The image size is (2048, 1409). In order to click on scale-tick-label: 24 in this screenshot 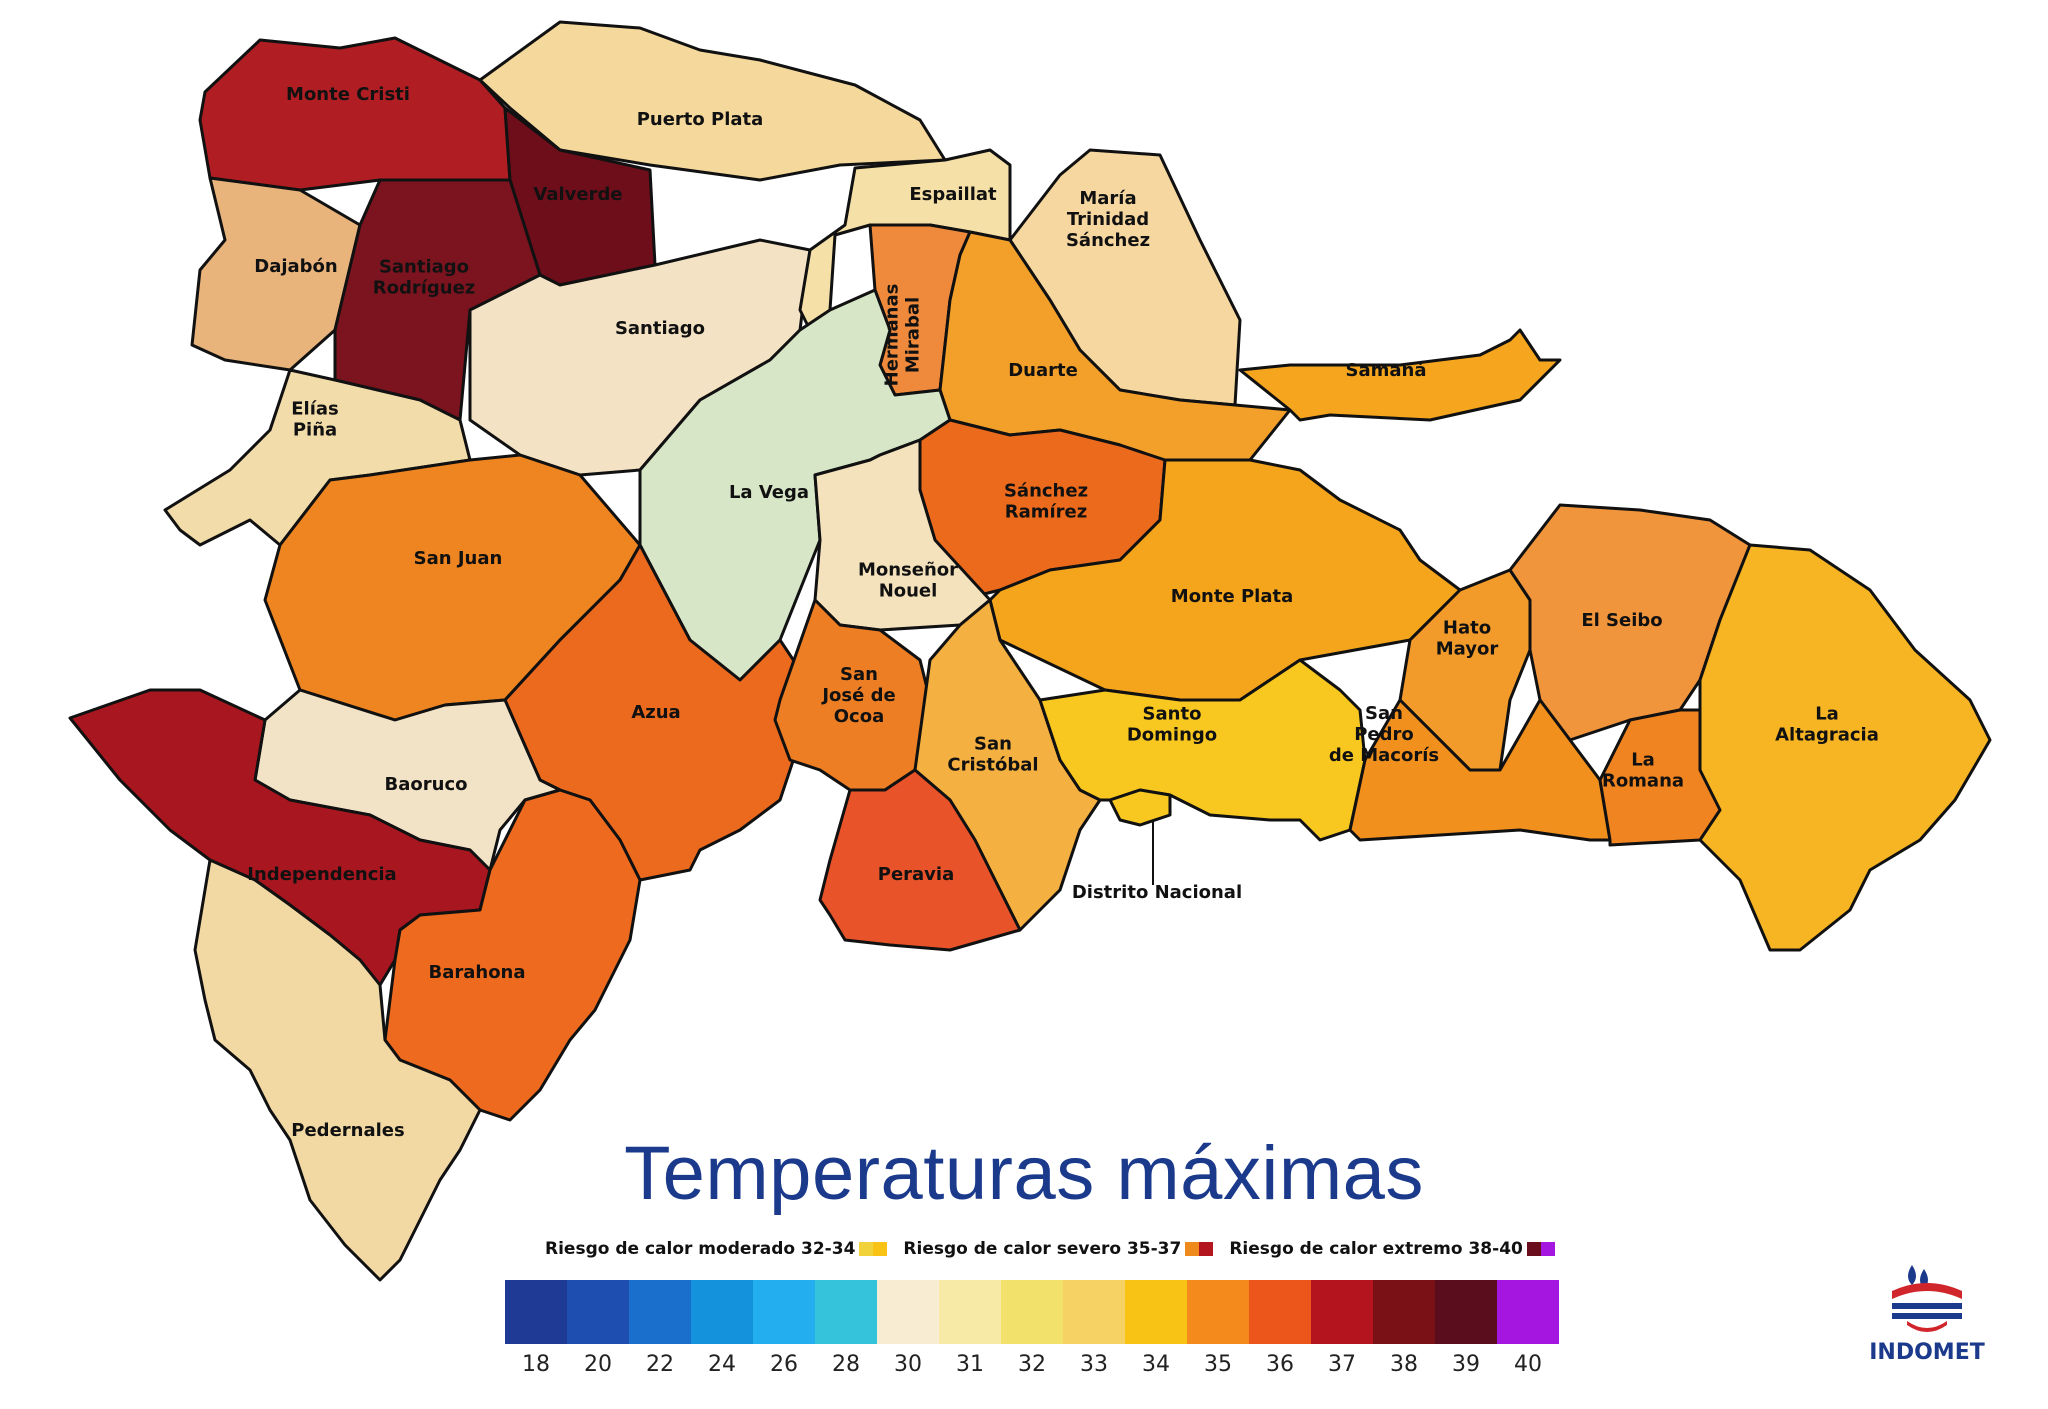, I will do `click(722, 1364)`.